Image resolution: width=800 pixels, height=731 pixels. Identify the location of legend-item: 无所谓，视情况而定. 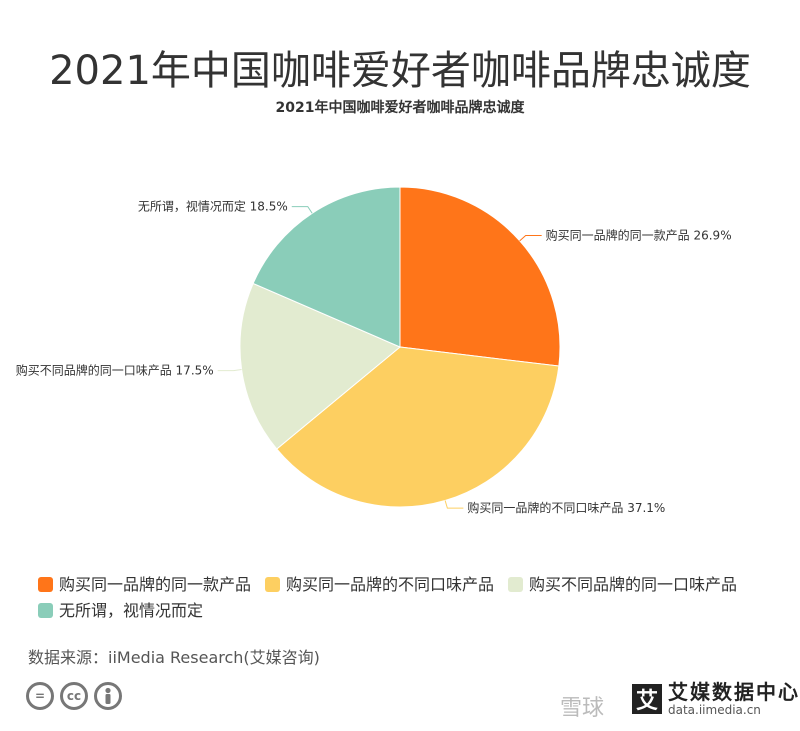
(120, 611).